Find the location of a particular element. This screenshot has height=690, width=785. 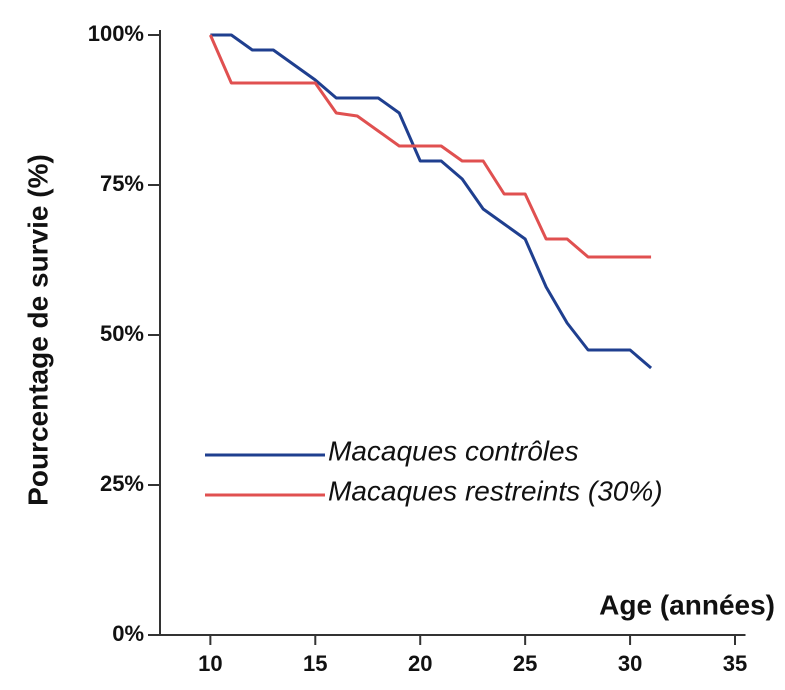

y-tick-label: 50% is located at coordinates (122, 333).